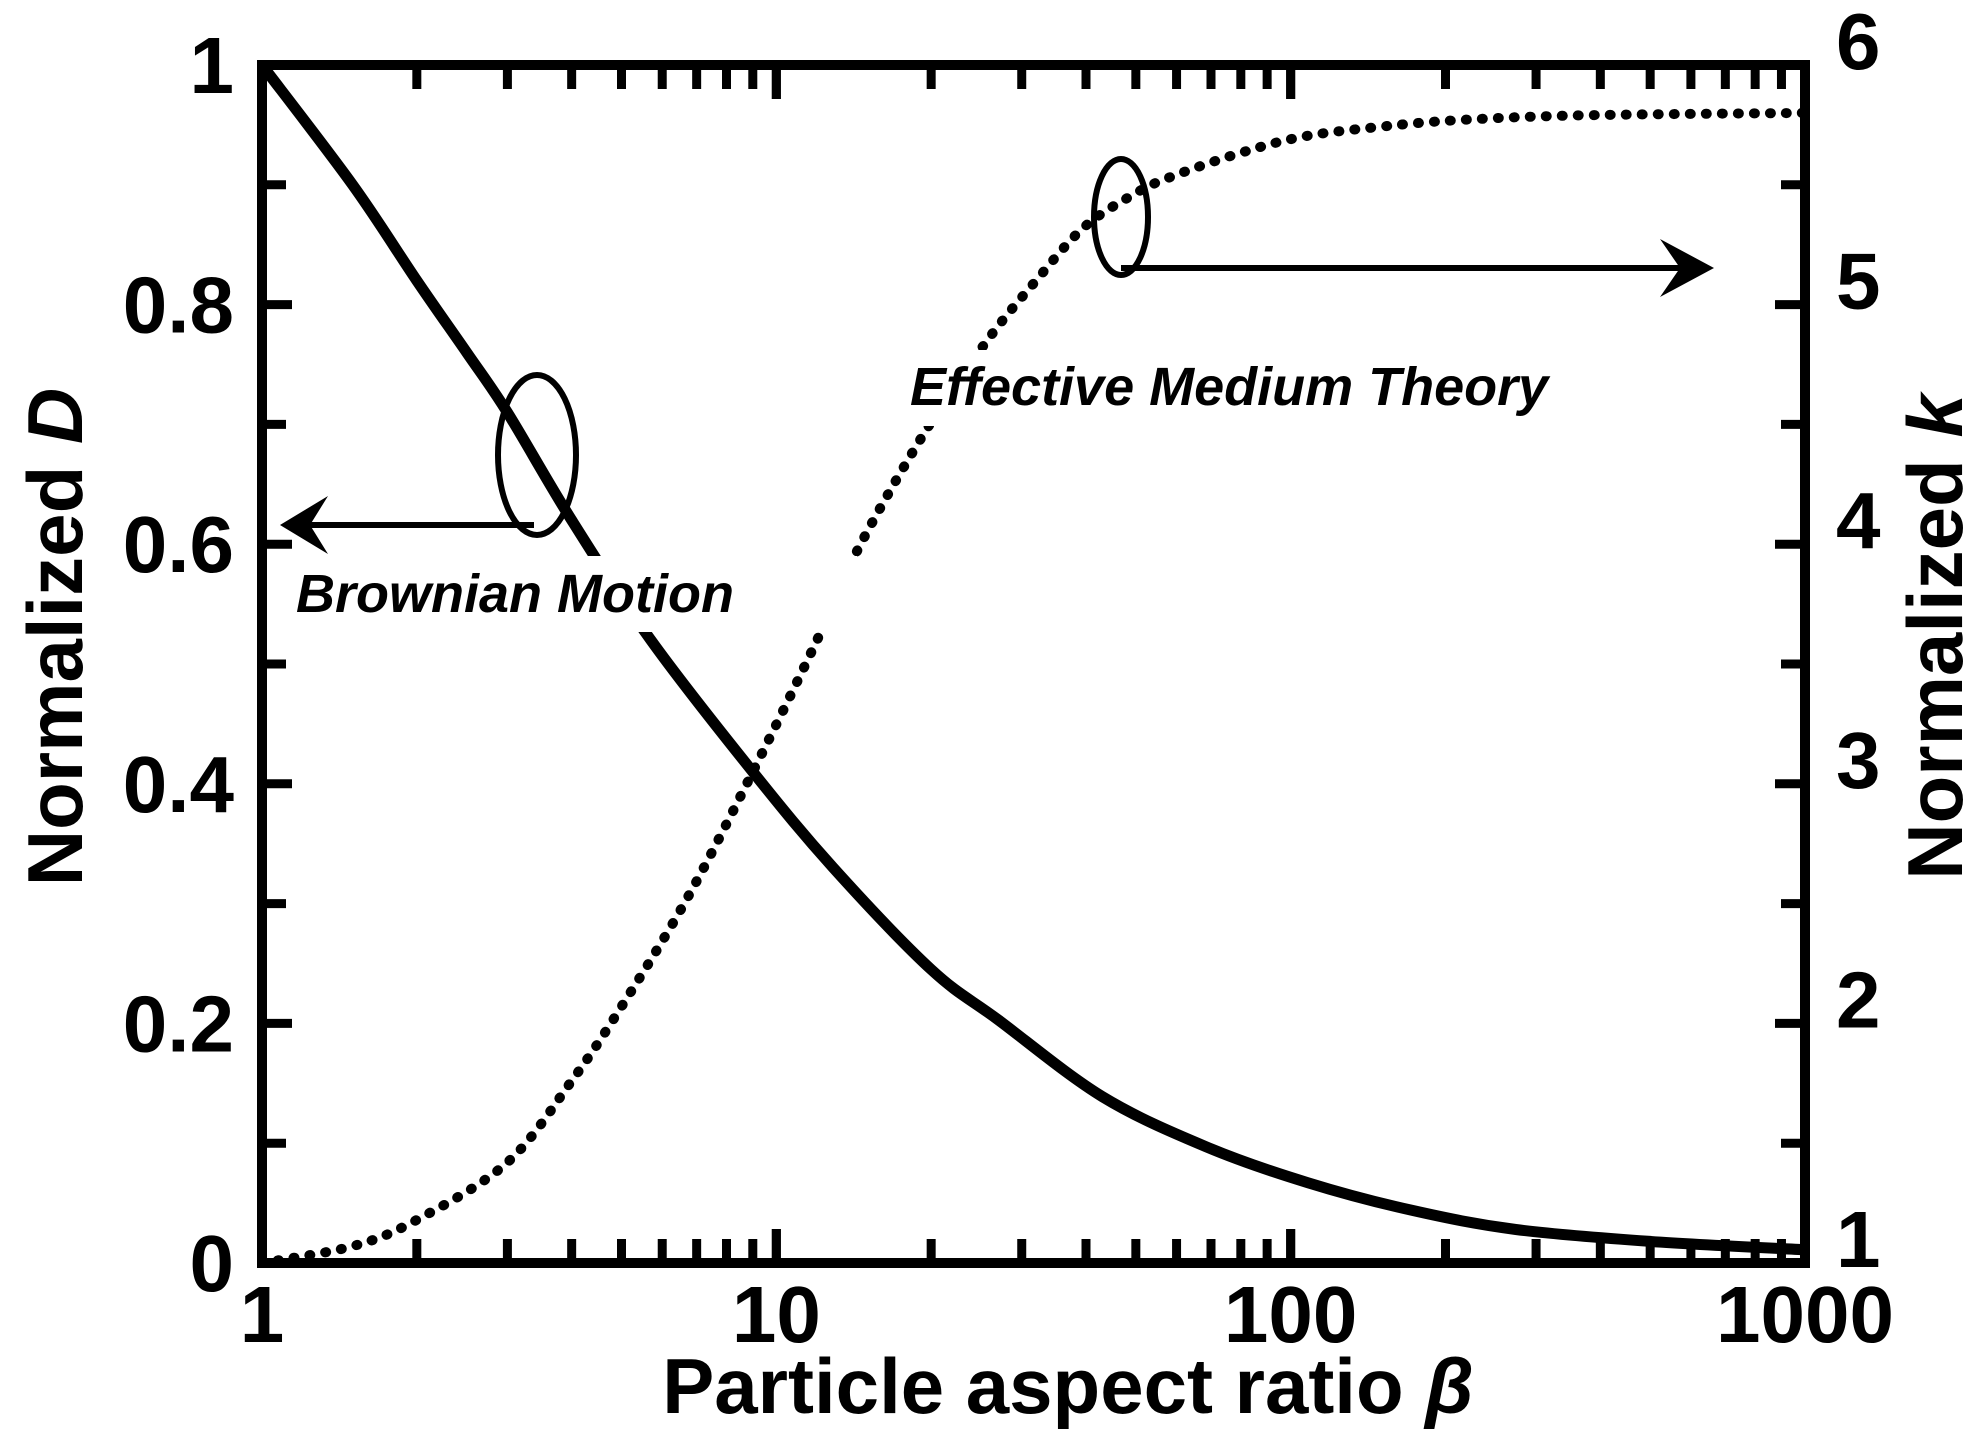 This screenshot has height=1450, width=1986. Describe the element at coordinates (178, 544) in the screenshot. I see `left-y-tick-label: 0.6` at that location.